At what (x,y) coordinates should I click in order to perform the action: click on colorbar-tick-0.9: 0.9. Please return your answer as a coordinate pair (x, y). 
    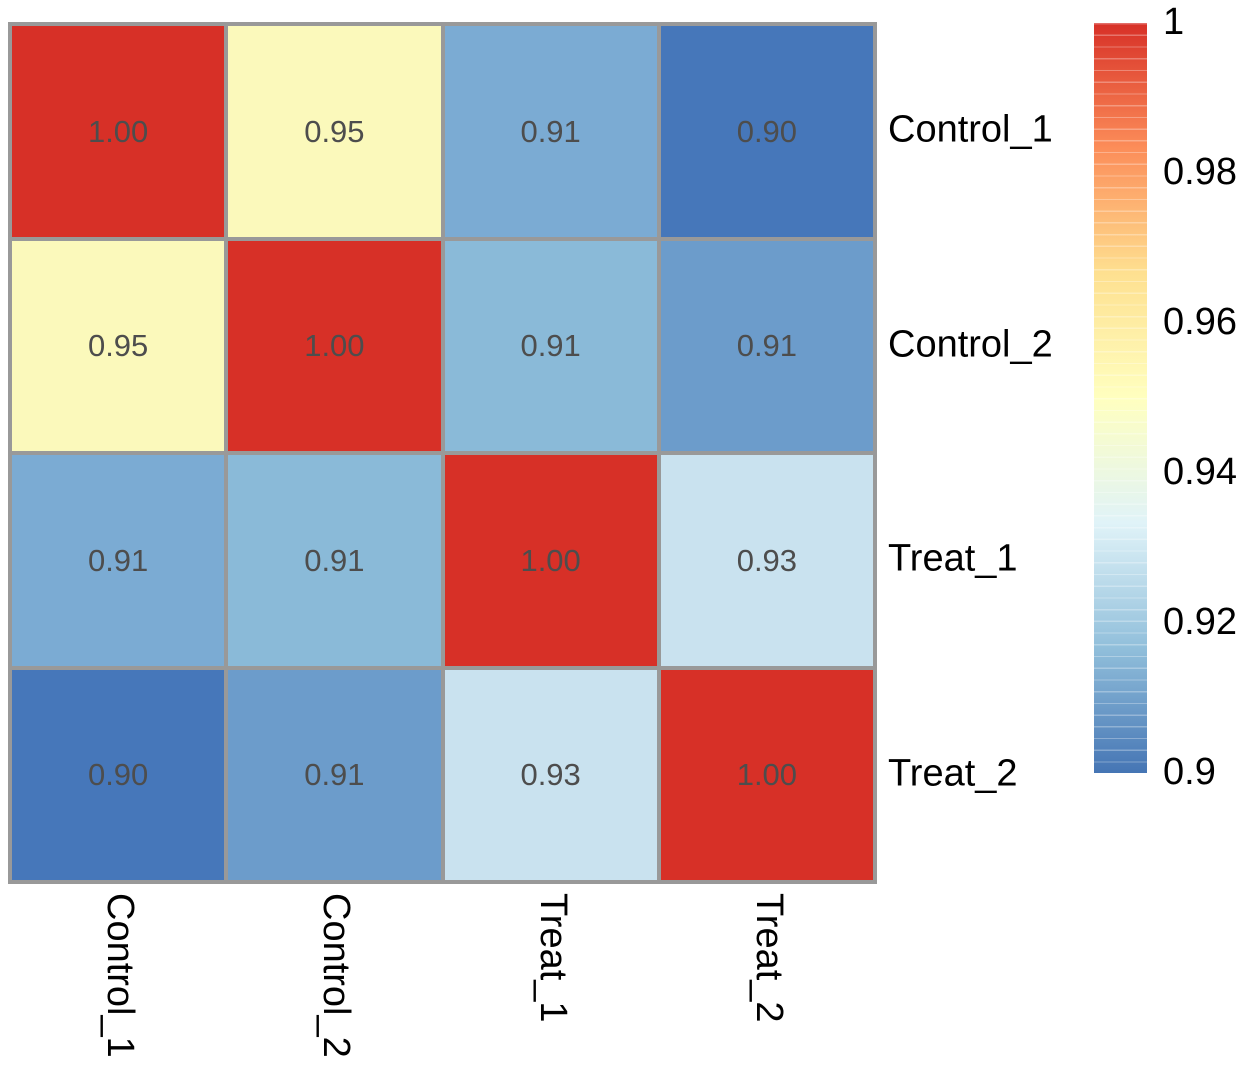
    Looking at the image, I should click on (1189, 772).